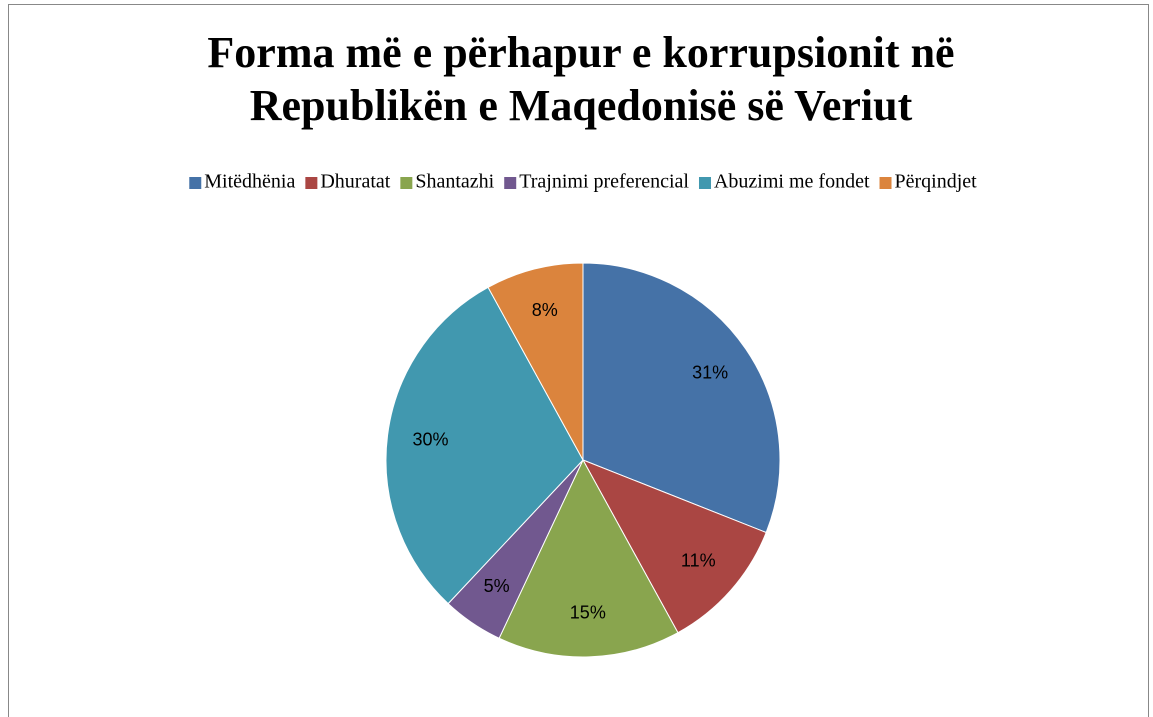 The width and height of the screenshot is (1153, 717). What do you see at coordinates (588, 612) in the screenshot?
I see `data-label: 15%` at bounding box center [588, 612].